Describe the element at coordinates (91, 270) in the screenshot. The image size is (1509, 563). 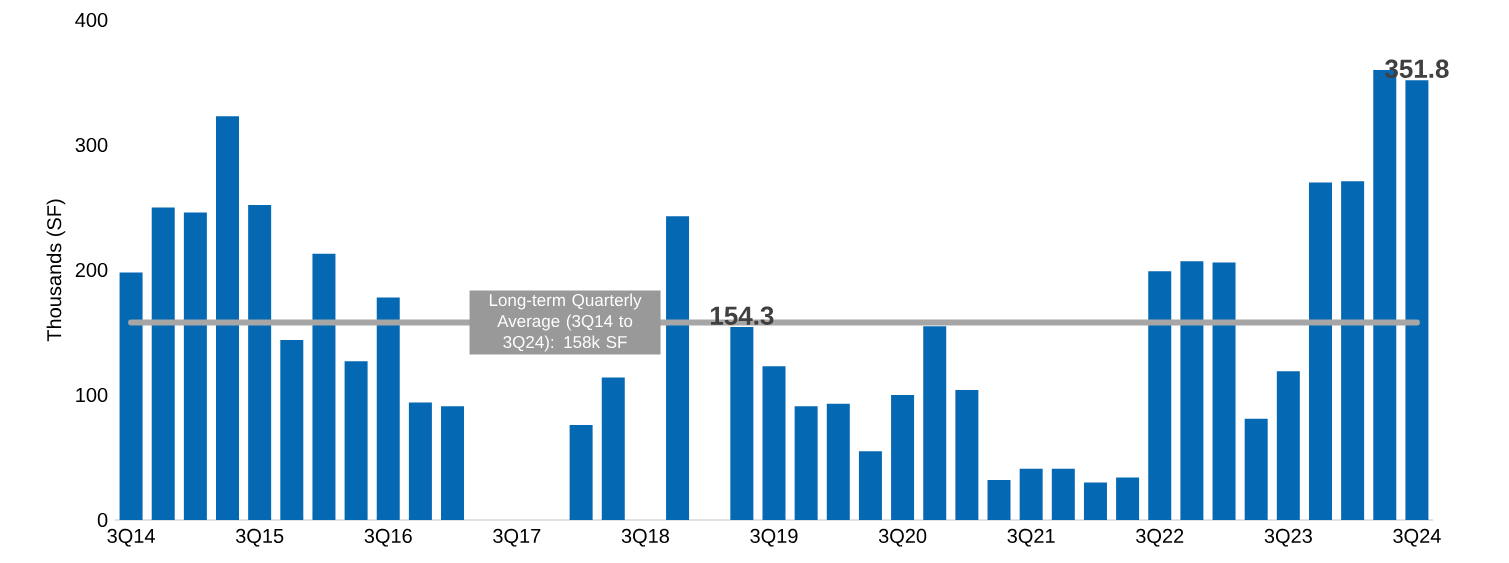
I see `y-tick-label: 200` at that location.